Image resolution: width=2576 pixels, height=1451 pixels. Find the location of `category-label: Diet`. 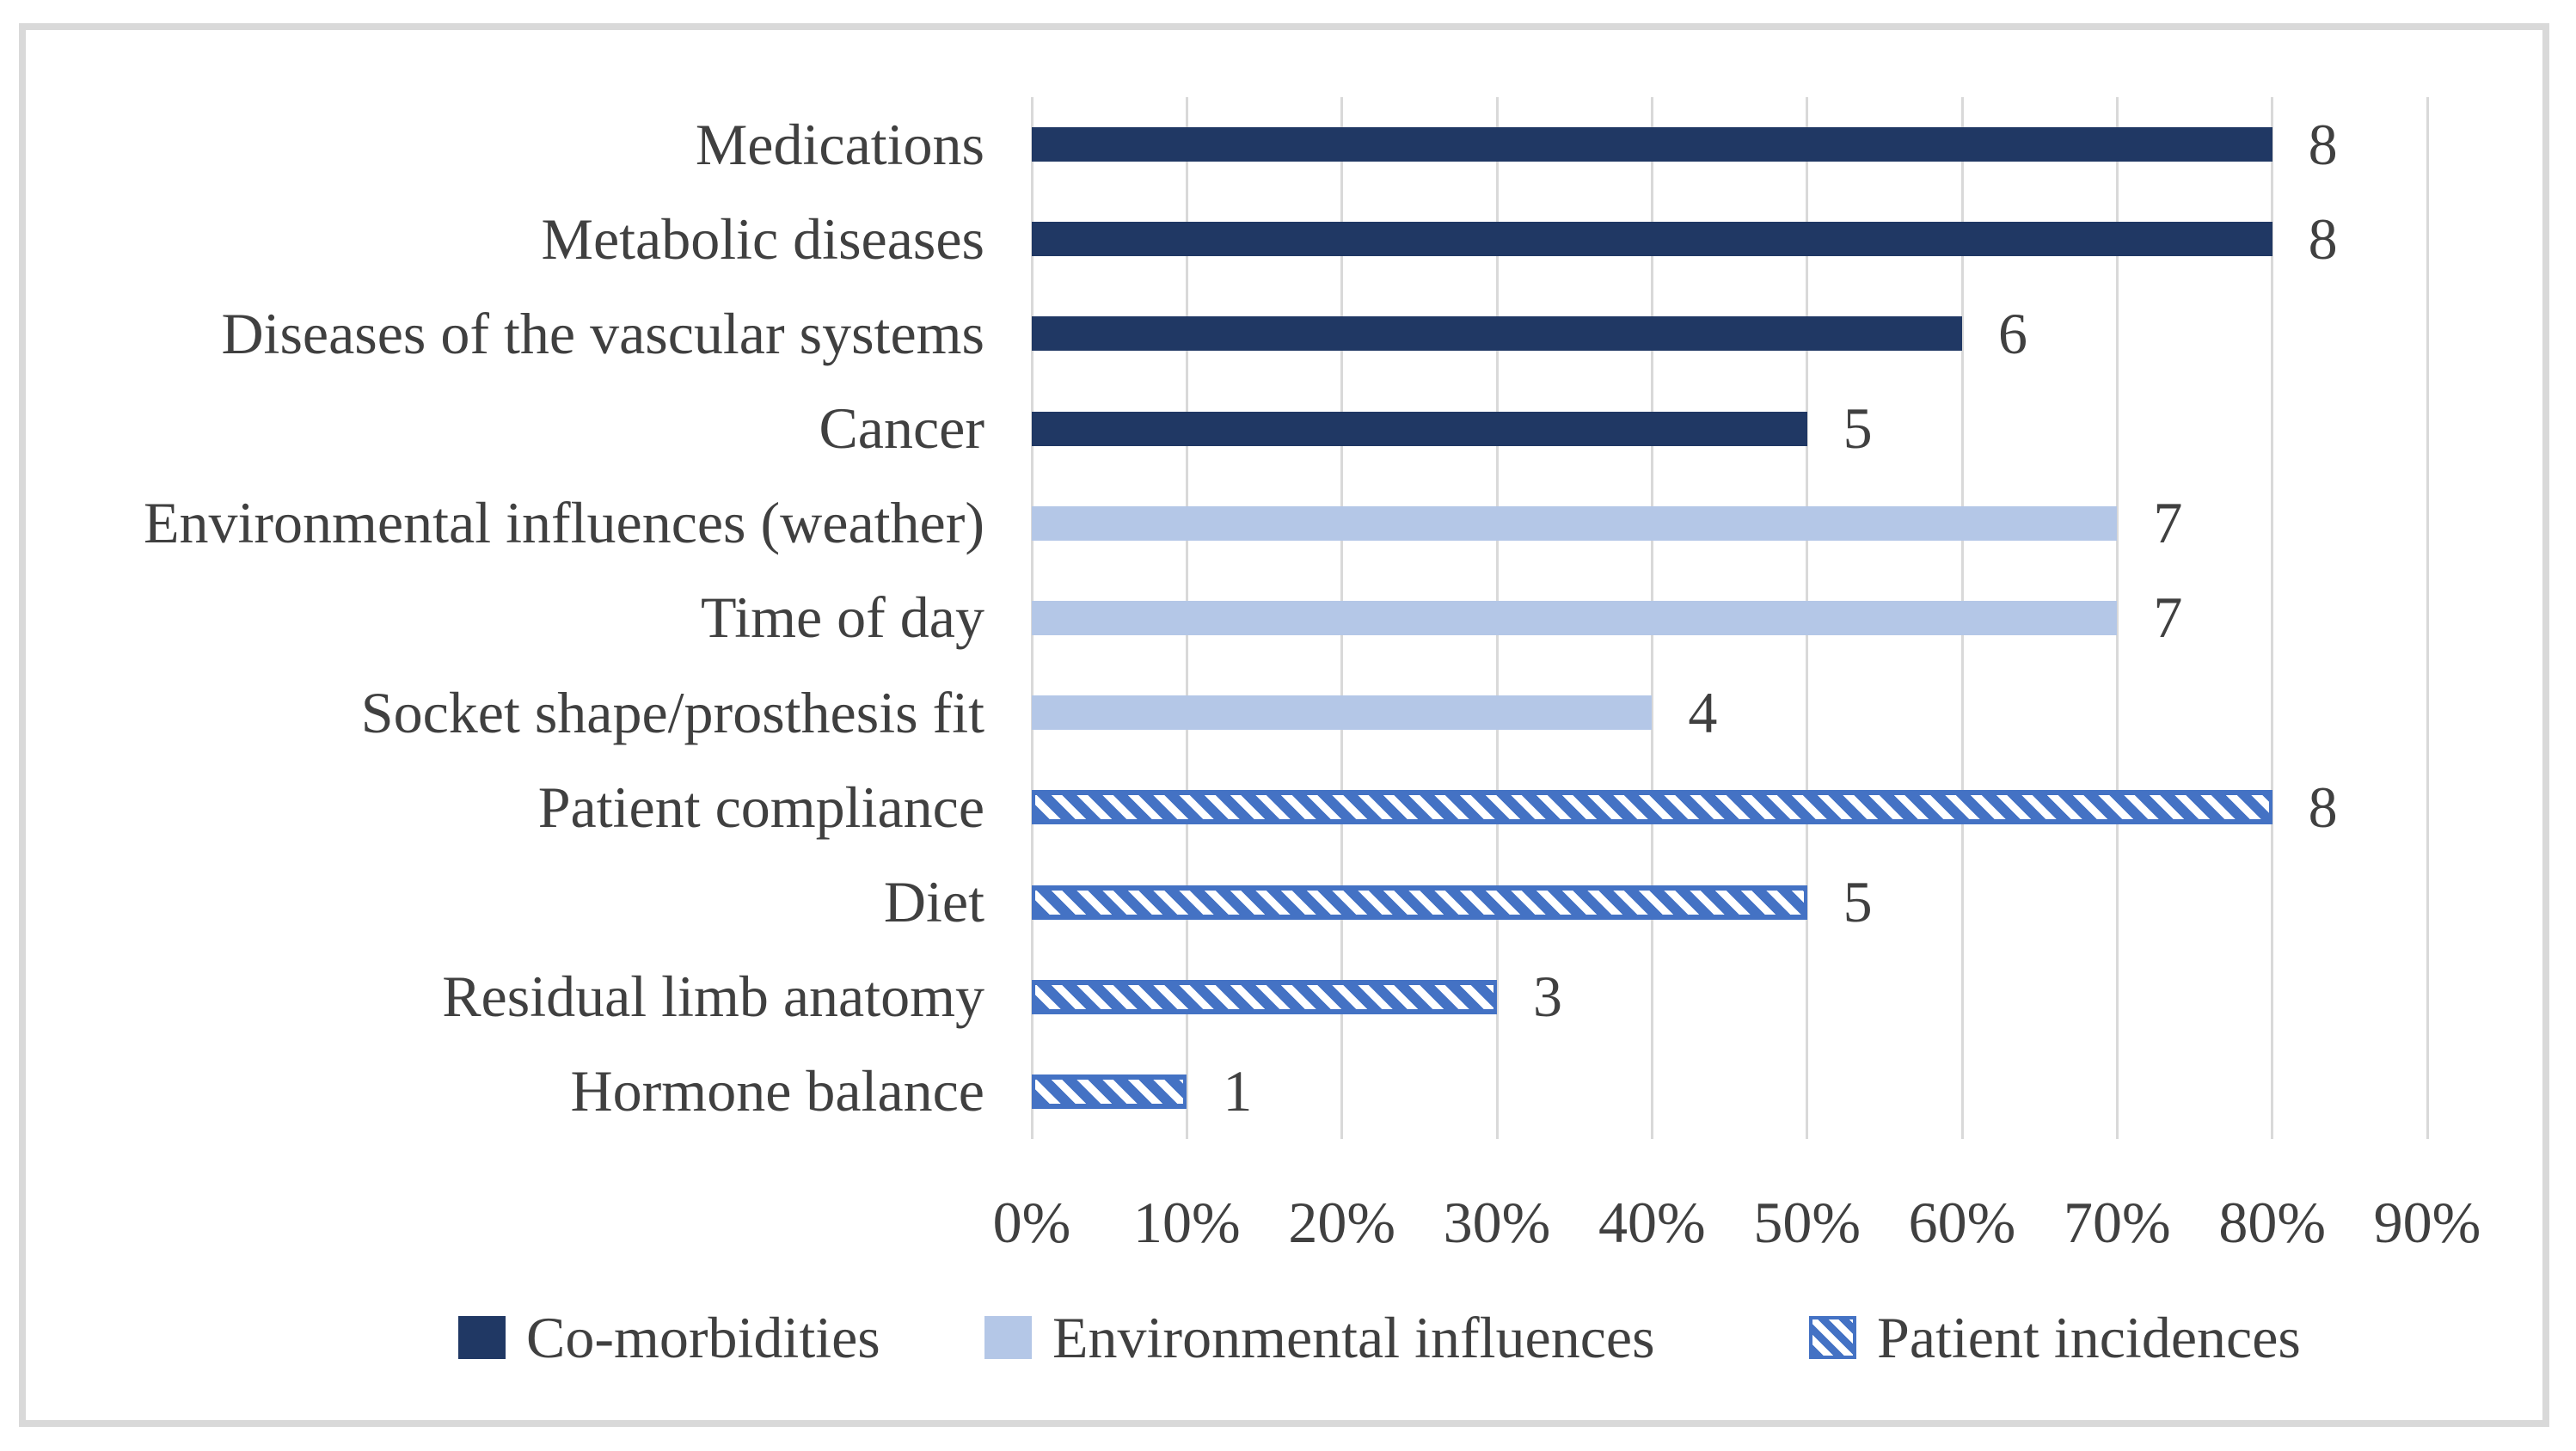

category-label: Diet is located at coordinates (933, 902).